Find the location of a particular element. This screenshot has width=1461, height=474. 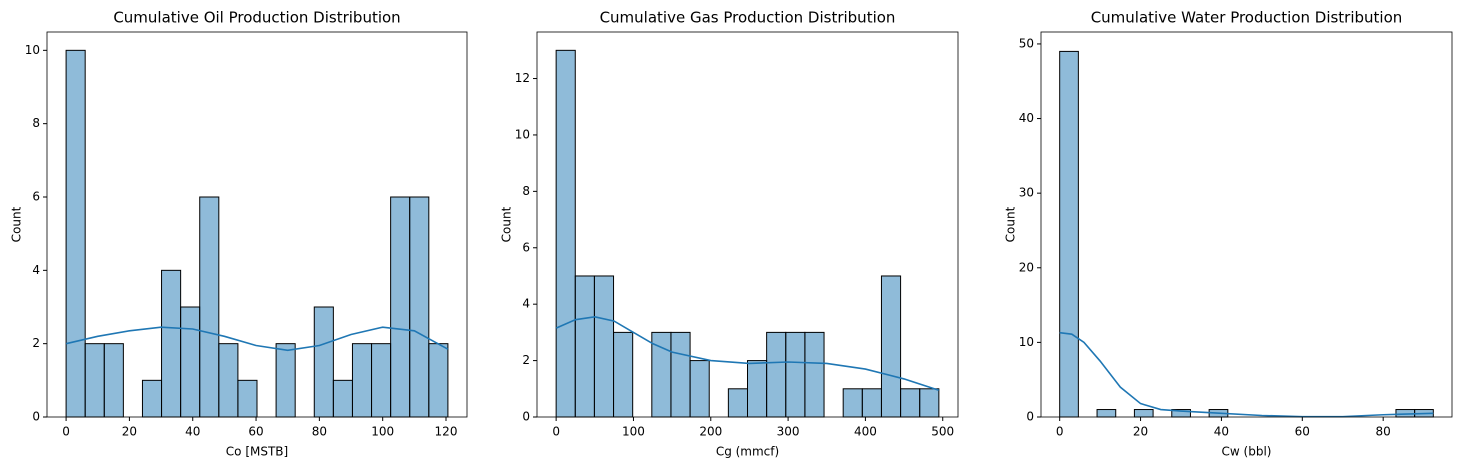

x-axis-label: Cg (mmcf) is located at coordinates (747, 452).